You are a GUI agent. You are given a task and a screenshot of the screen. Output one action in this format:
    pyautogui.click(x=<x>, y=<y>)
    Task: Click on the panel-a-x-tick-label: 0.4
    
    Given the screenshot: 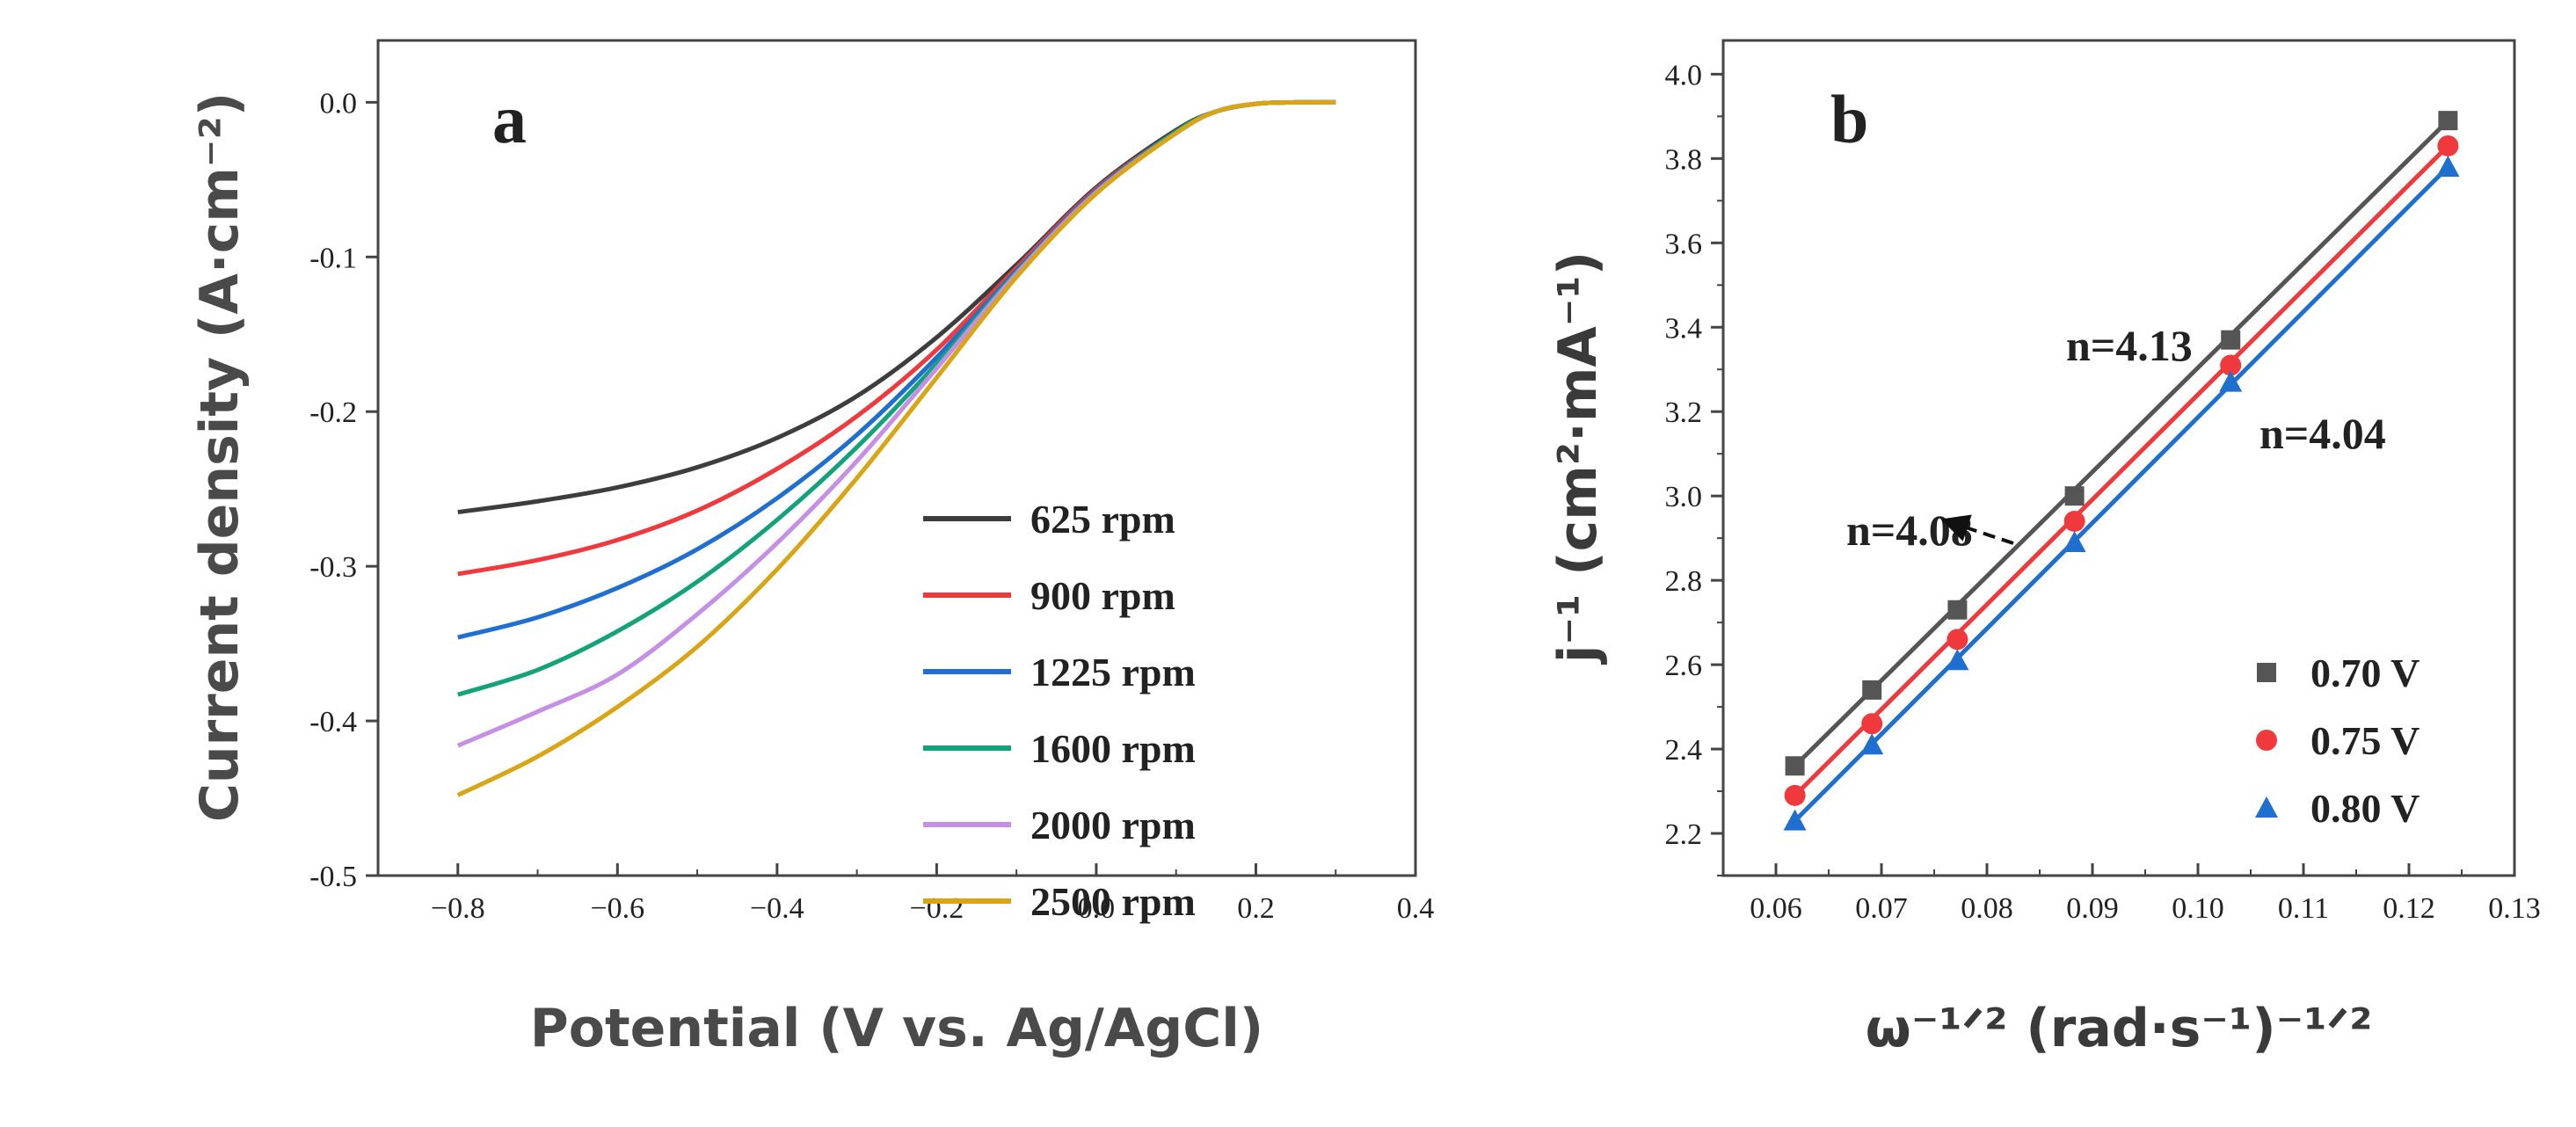 What is the action you would take?
    pyautogui.click(x=1416, y=909)
    